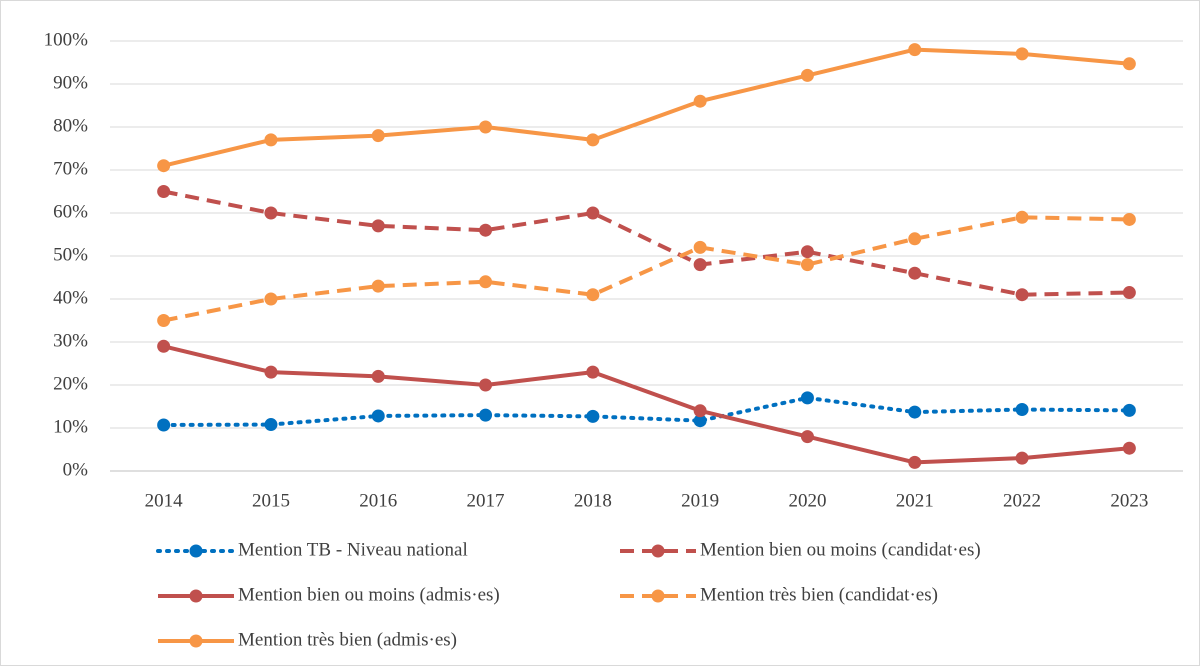 This screenshot has width=1200, height=666. I want to click on legend-label: Mention très bien (candidat·es), so click(819, 594).